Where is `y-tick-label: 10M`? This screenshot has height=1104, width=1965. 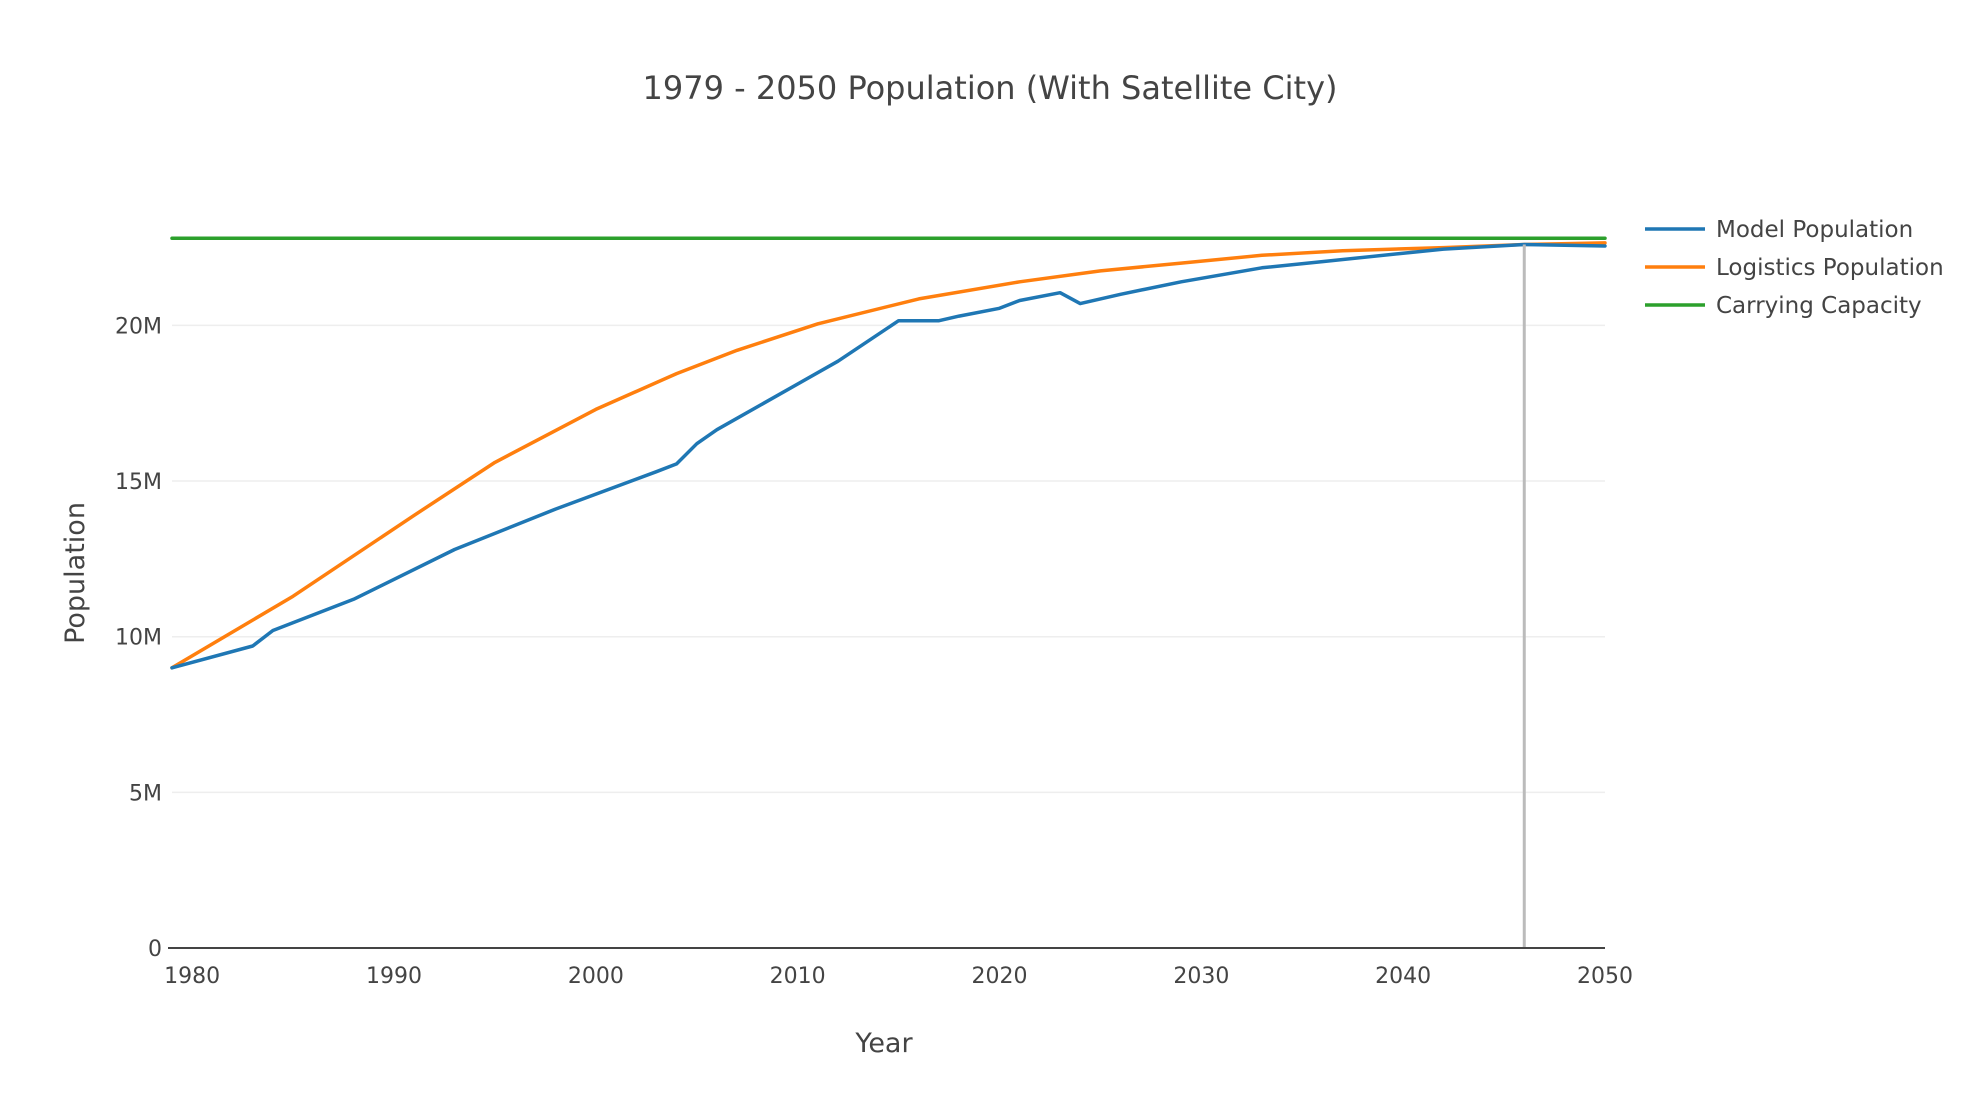
y-tick-label: 10M is located at coordinates (138, 638).